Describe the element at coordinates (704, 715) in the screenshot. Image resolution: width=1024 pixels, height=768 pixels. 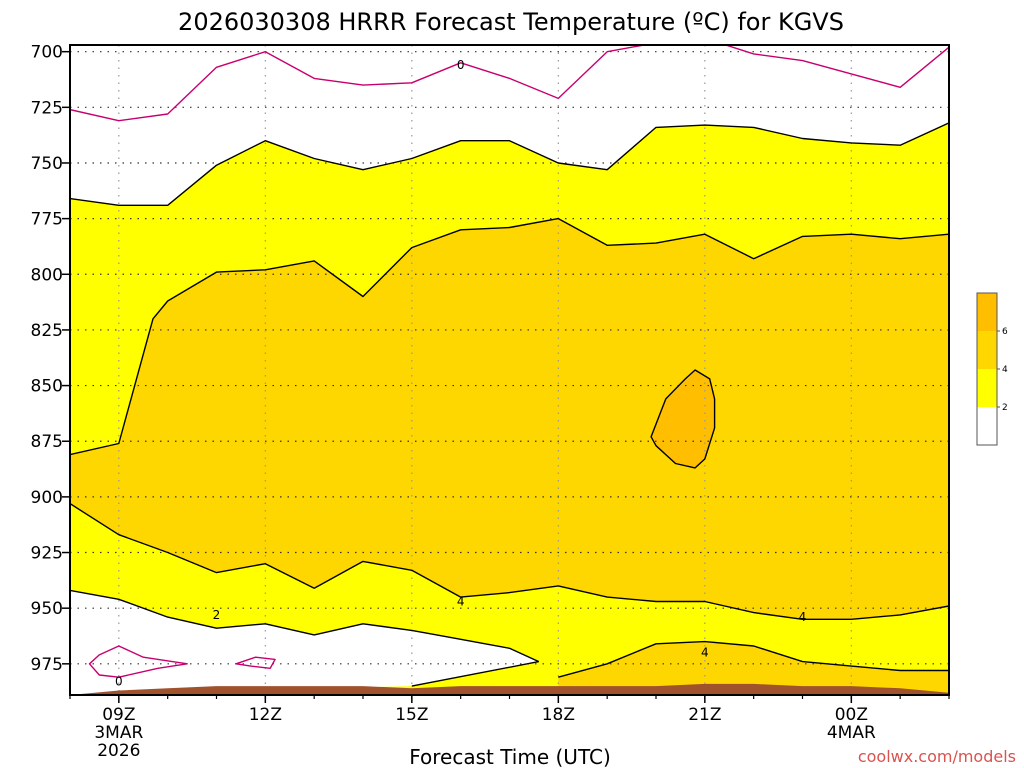
I see `x-tick-label: 21Z` at that location.